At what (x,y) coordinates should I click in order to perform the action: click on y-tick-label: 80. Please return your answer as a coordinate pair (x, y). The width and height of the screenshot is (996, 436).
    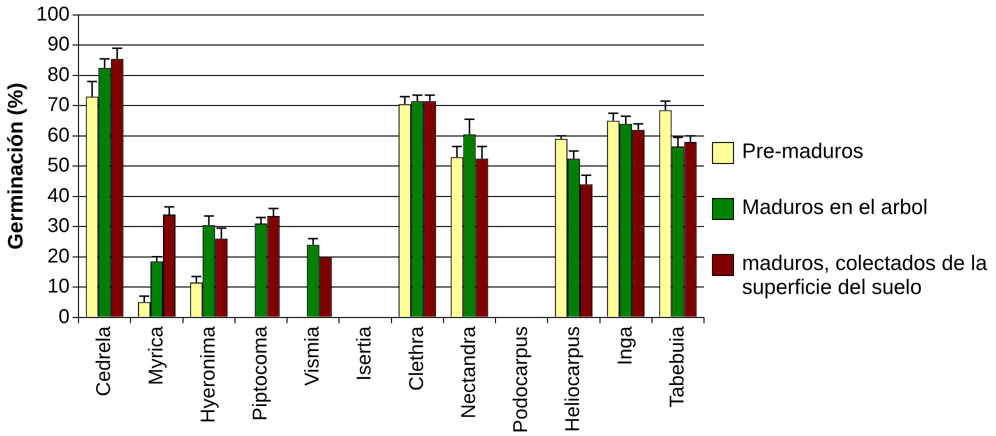
    Looking at the image, I should click on (58, 75).